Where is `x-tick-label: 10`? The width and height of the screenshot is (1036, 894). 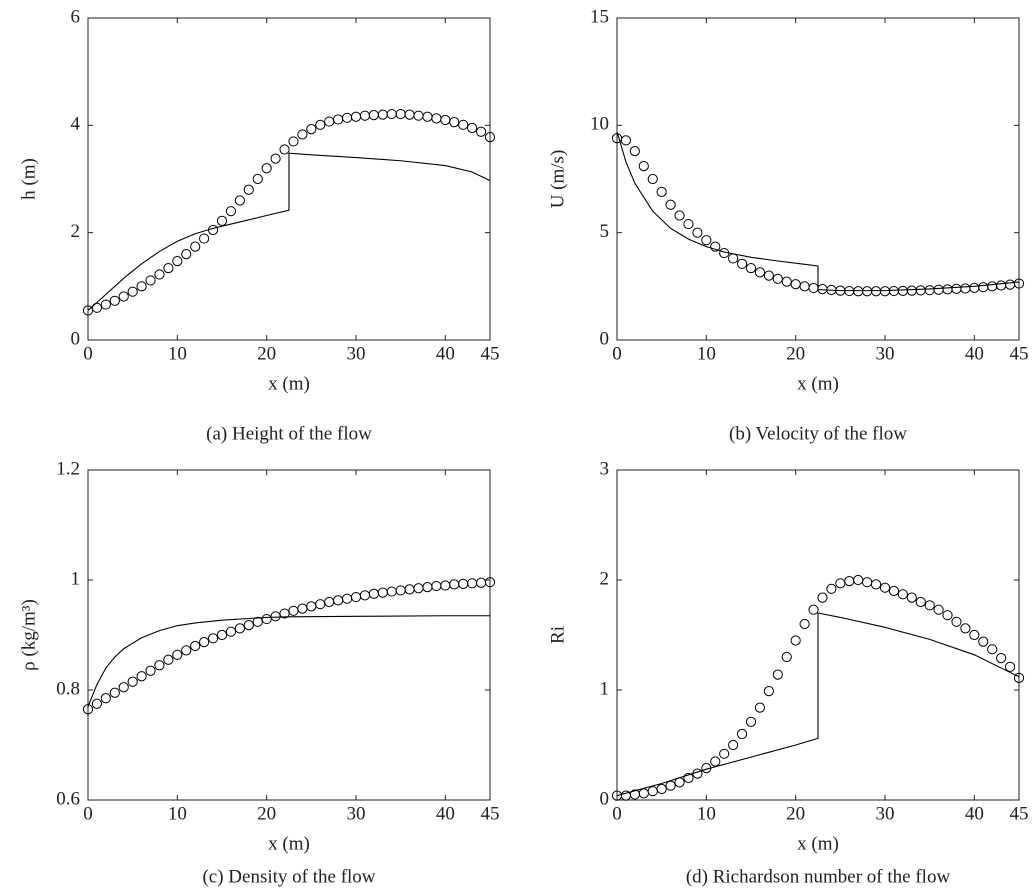 x-tick-label: 10 is located at coordinates (177, 813).